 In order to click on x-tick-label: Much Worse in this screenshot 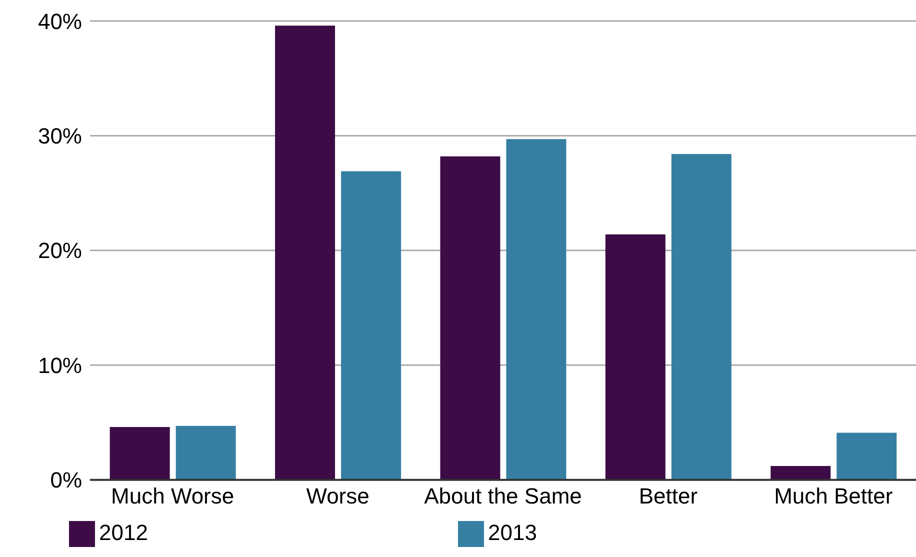, I will do `click(172, 495)`.